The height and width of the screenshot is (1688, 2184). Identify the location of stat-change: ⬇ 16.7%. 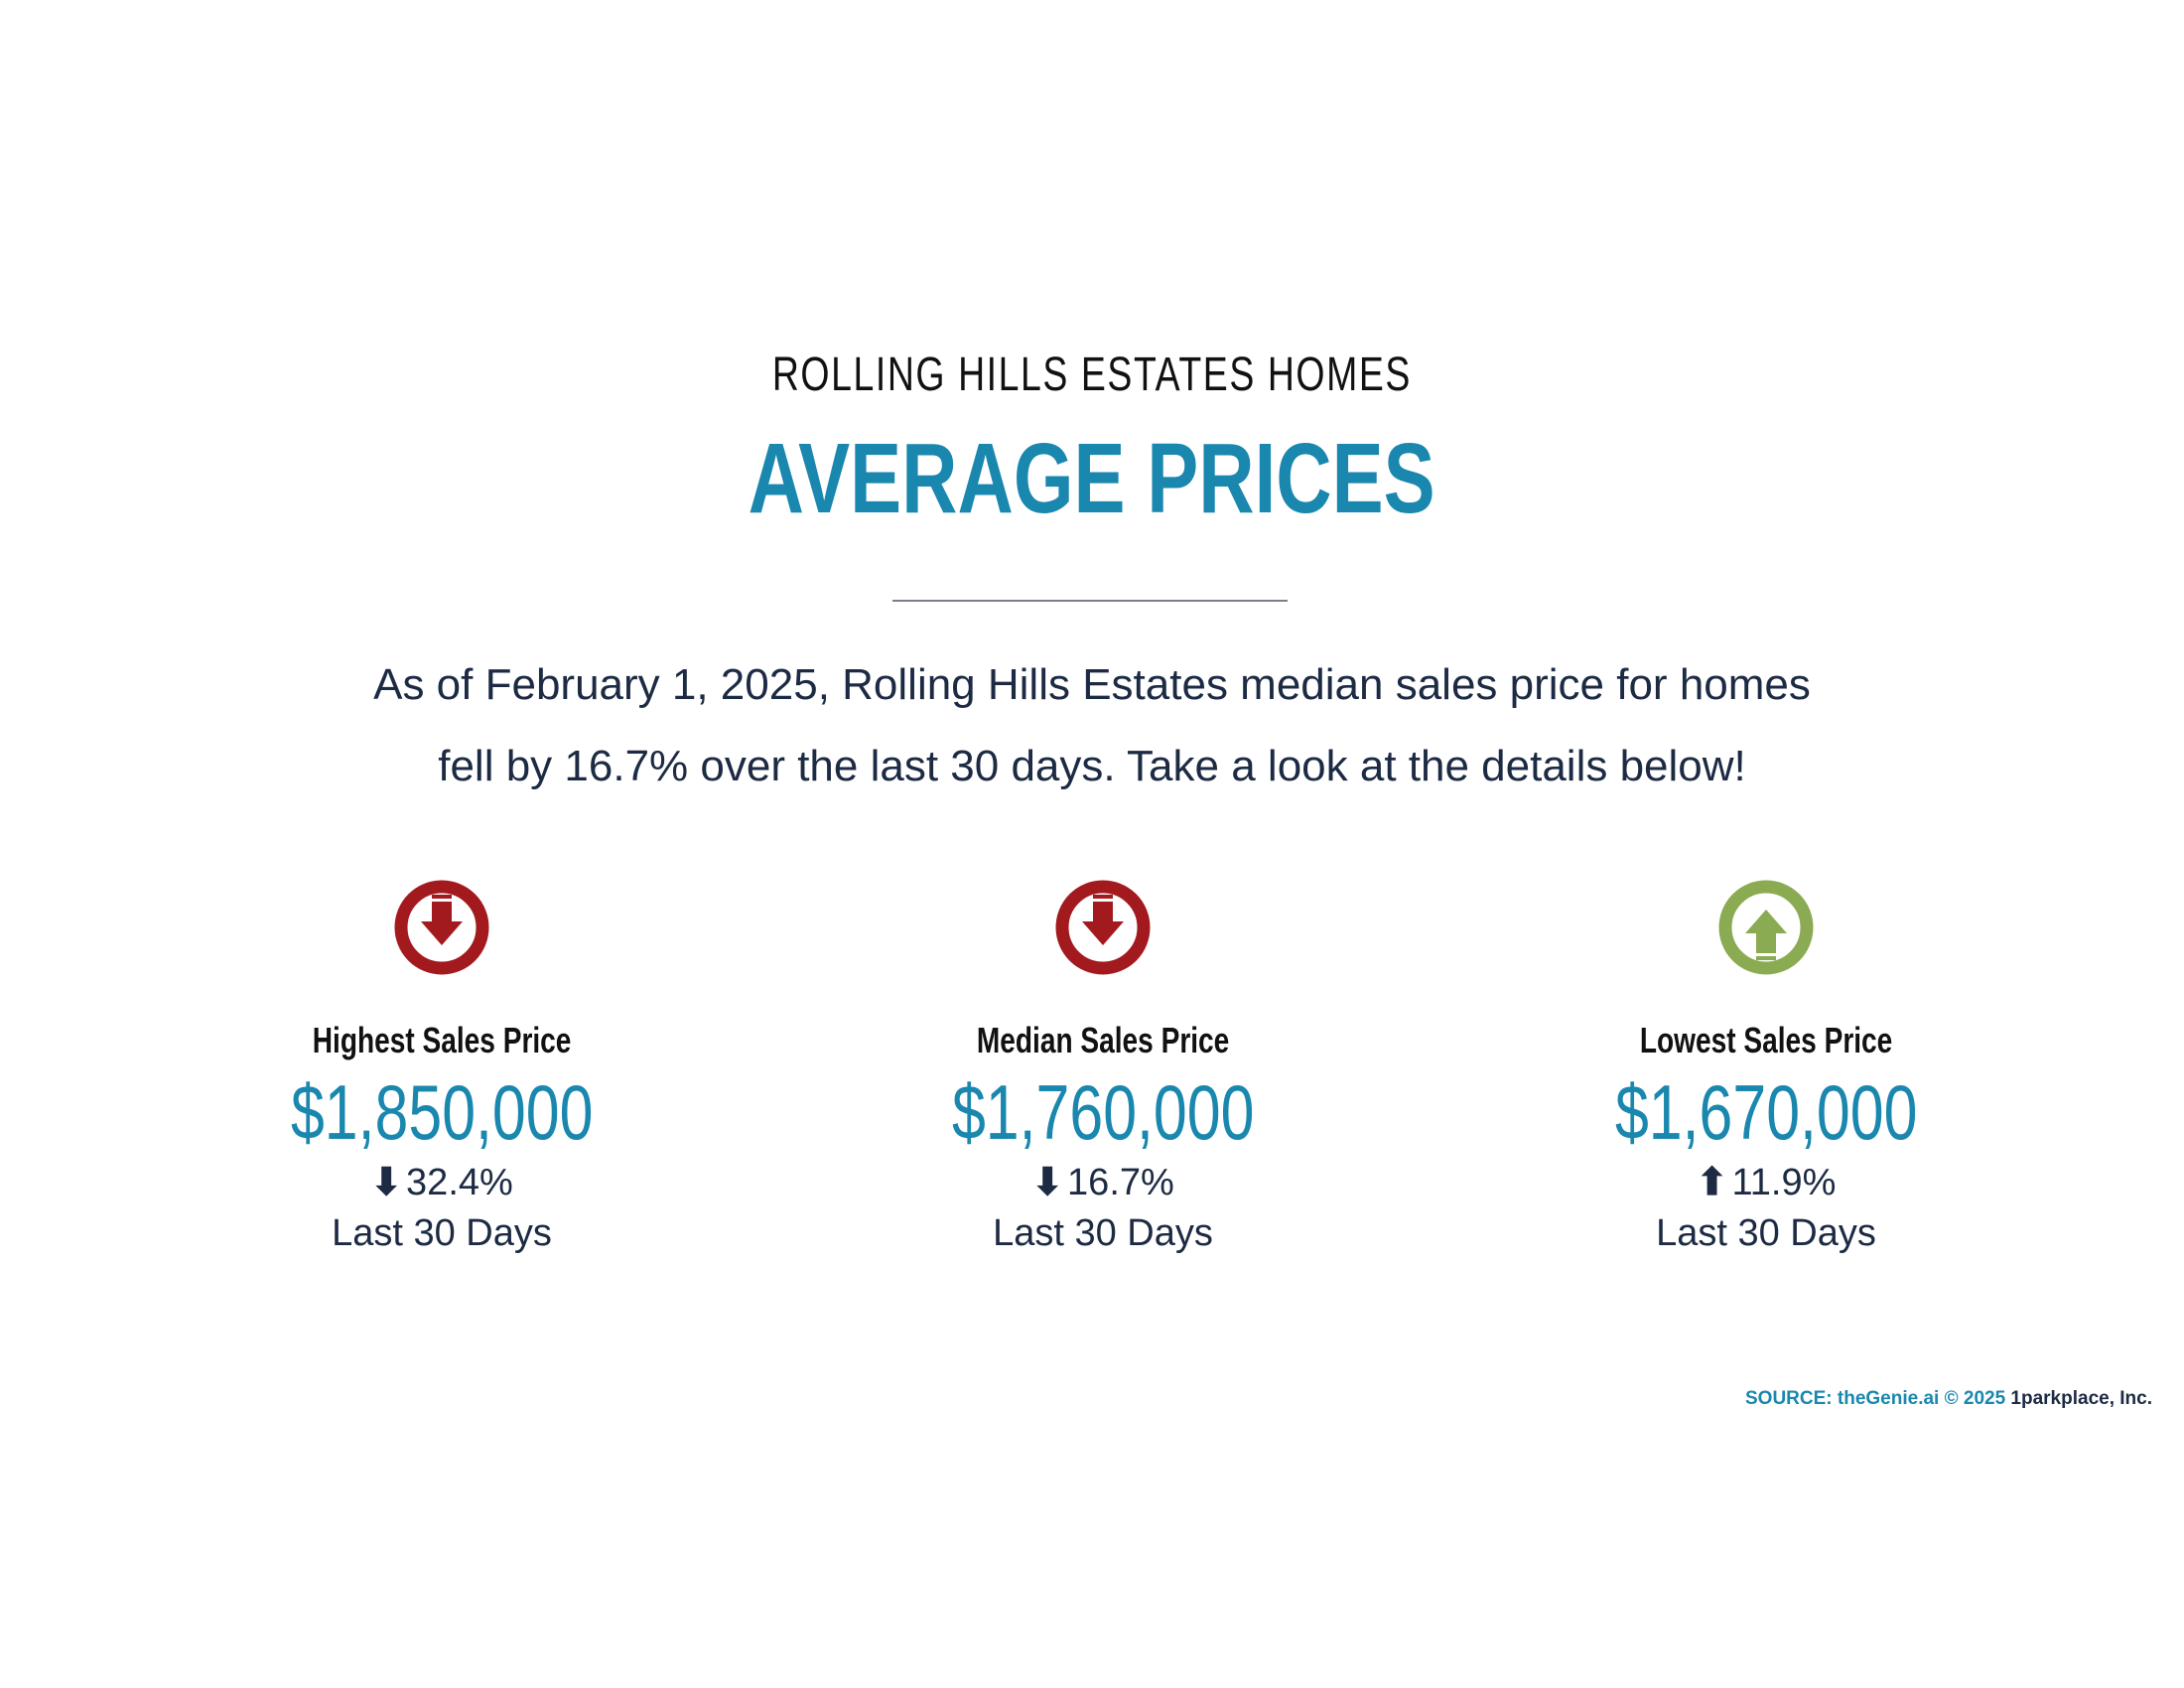
(1102, 1182).